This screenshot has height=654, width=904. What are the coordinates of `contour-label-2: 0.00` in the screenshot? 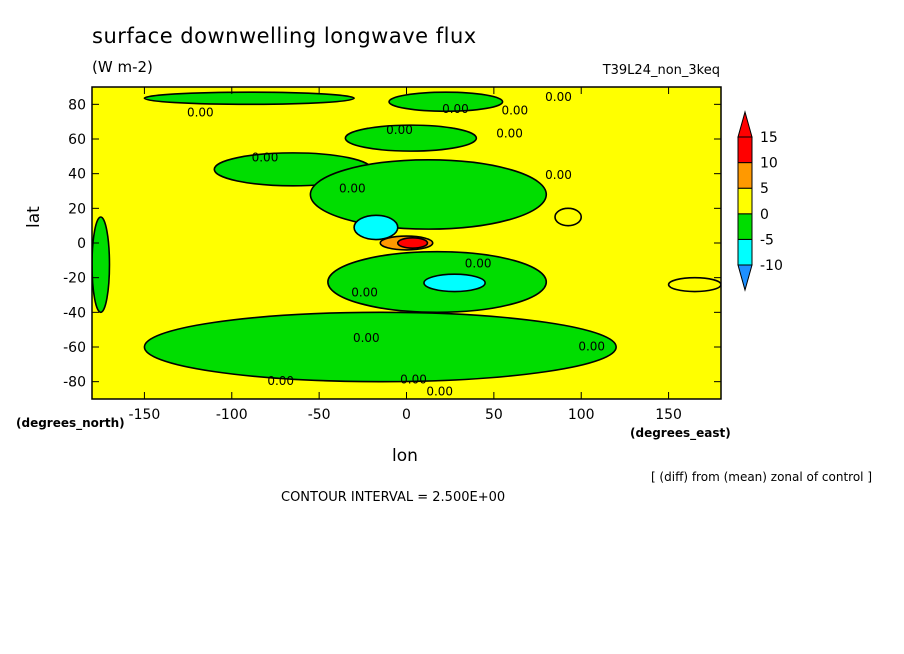 It's located at (514, 111).